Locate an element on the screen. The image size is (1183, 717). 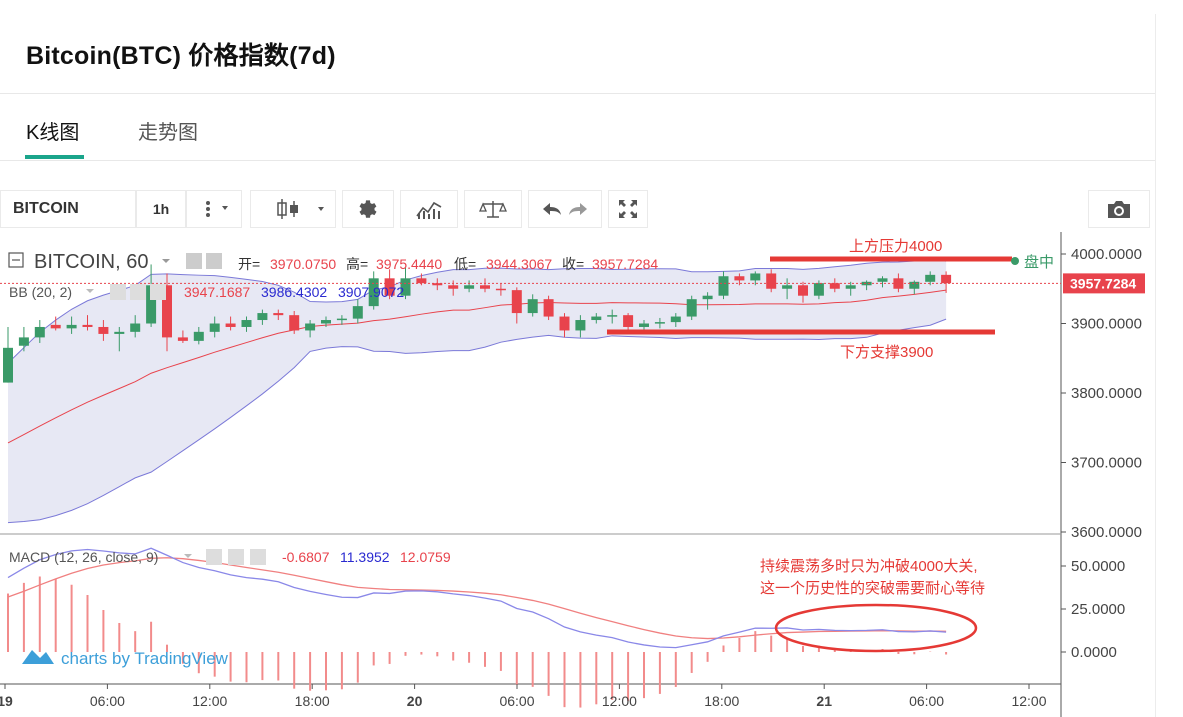
interval-menu-button is located at coordinates (214, 209).